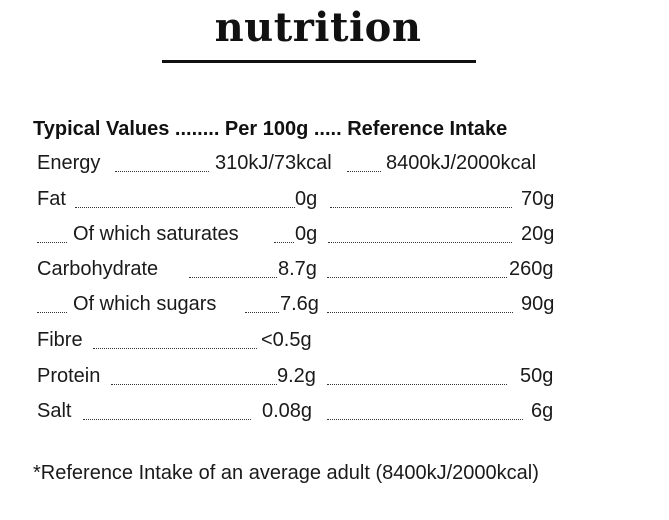 Image resolution: width=669 pixels, height=520 pixels. I want to click on row-label: Protein, so click(69, 376).